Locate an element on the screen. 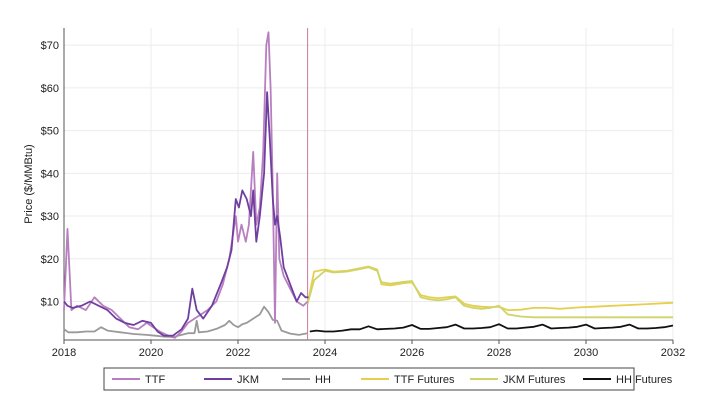 This screenshot has height=410, width=706. series-line-hh-futures is located at coordinates (491, 328).